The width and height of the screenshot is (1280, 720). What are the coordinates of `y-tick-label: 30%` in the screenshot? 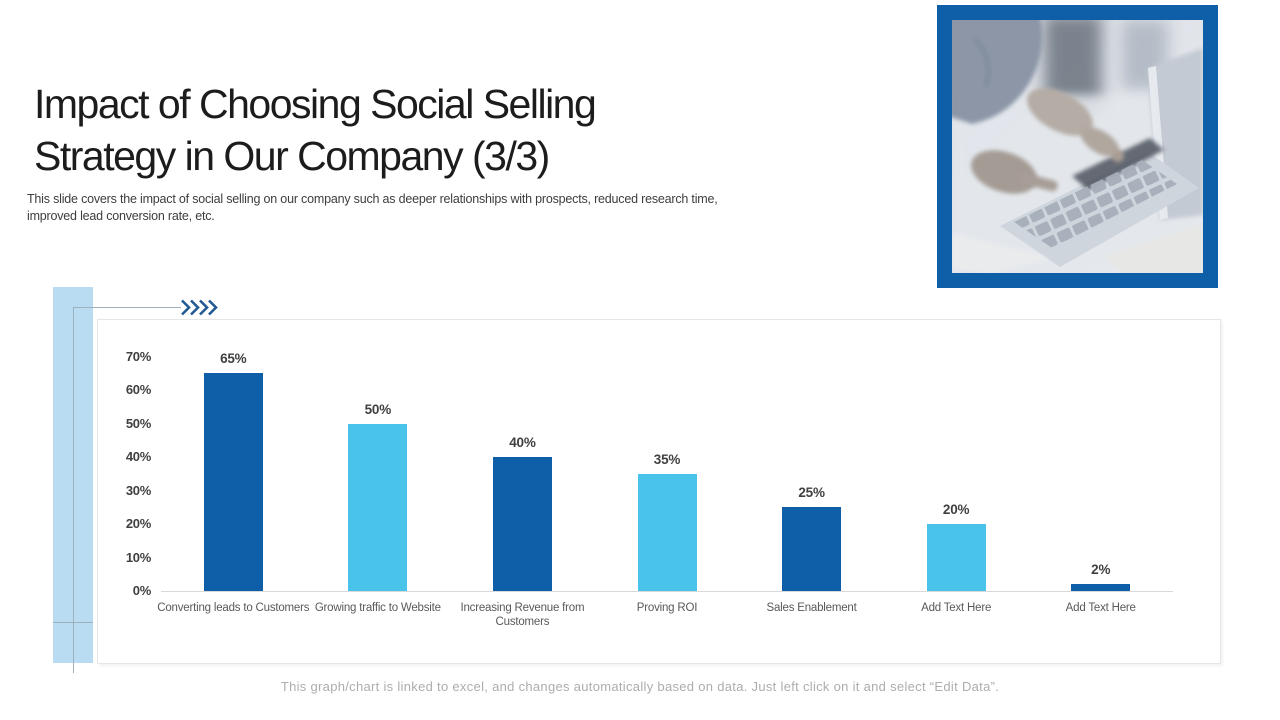 It's located at (138, 490).